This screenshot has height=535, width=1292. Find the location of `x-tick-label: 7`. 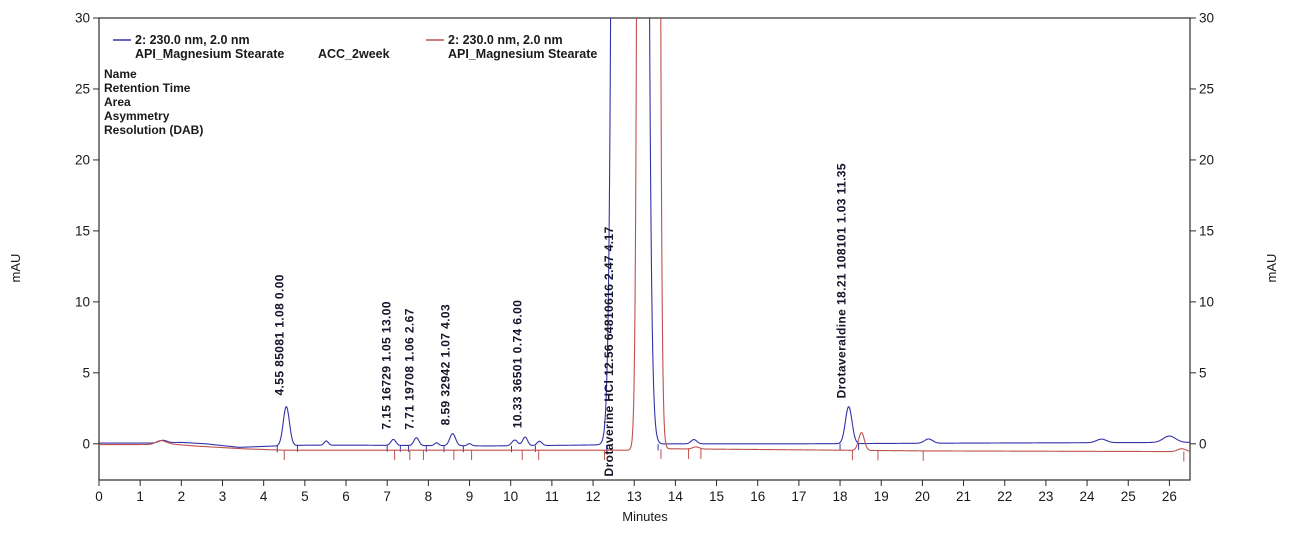

x-tick-label: 7 is located at coordinates (387, 496).